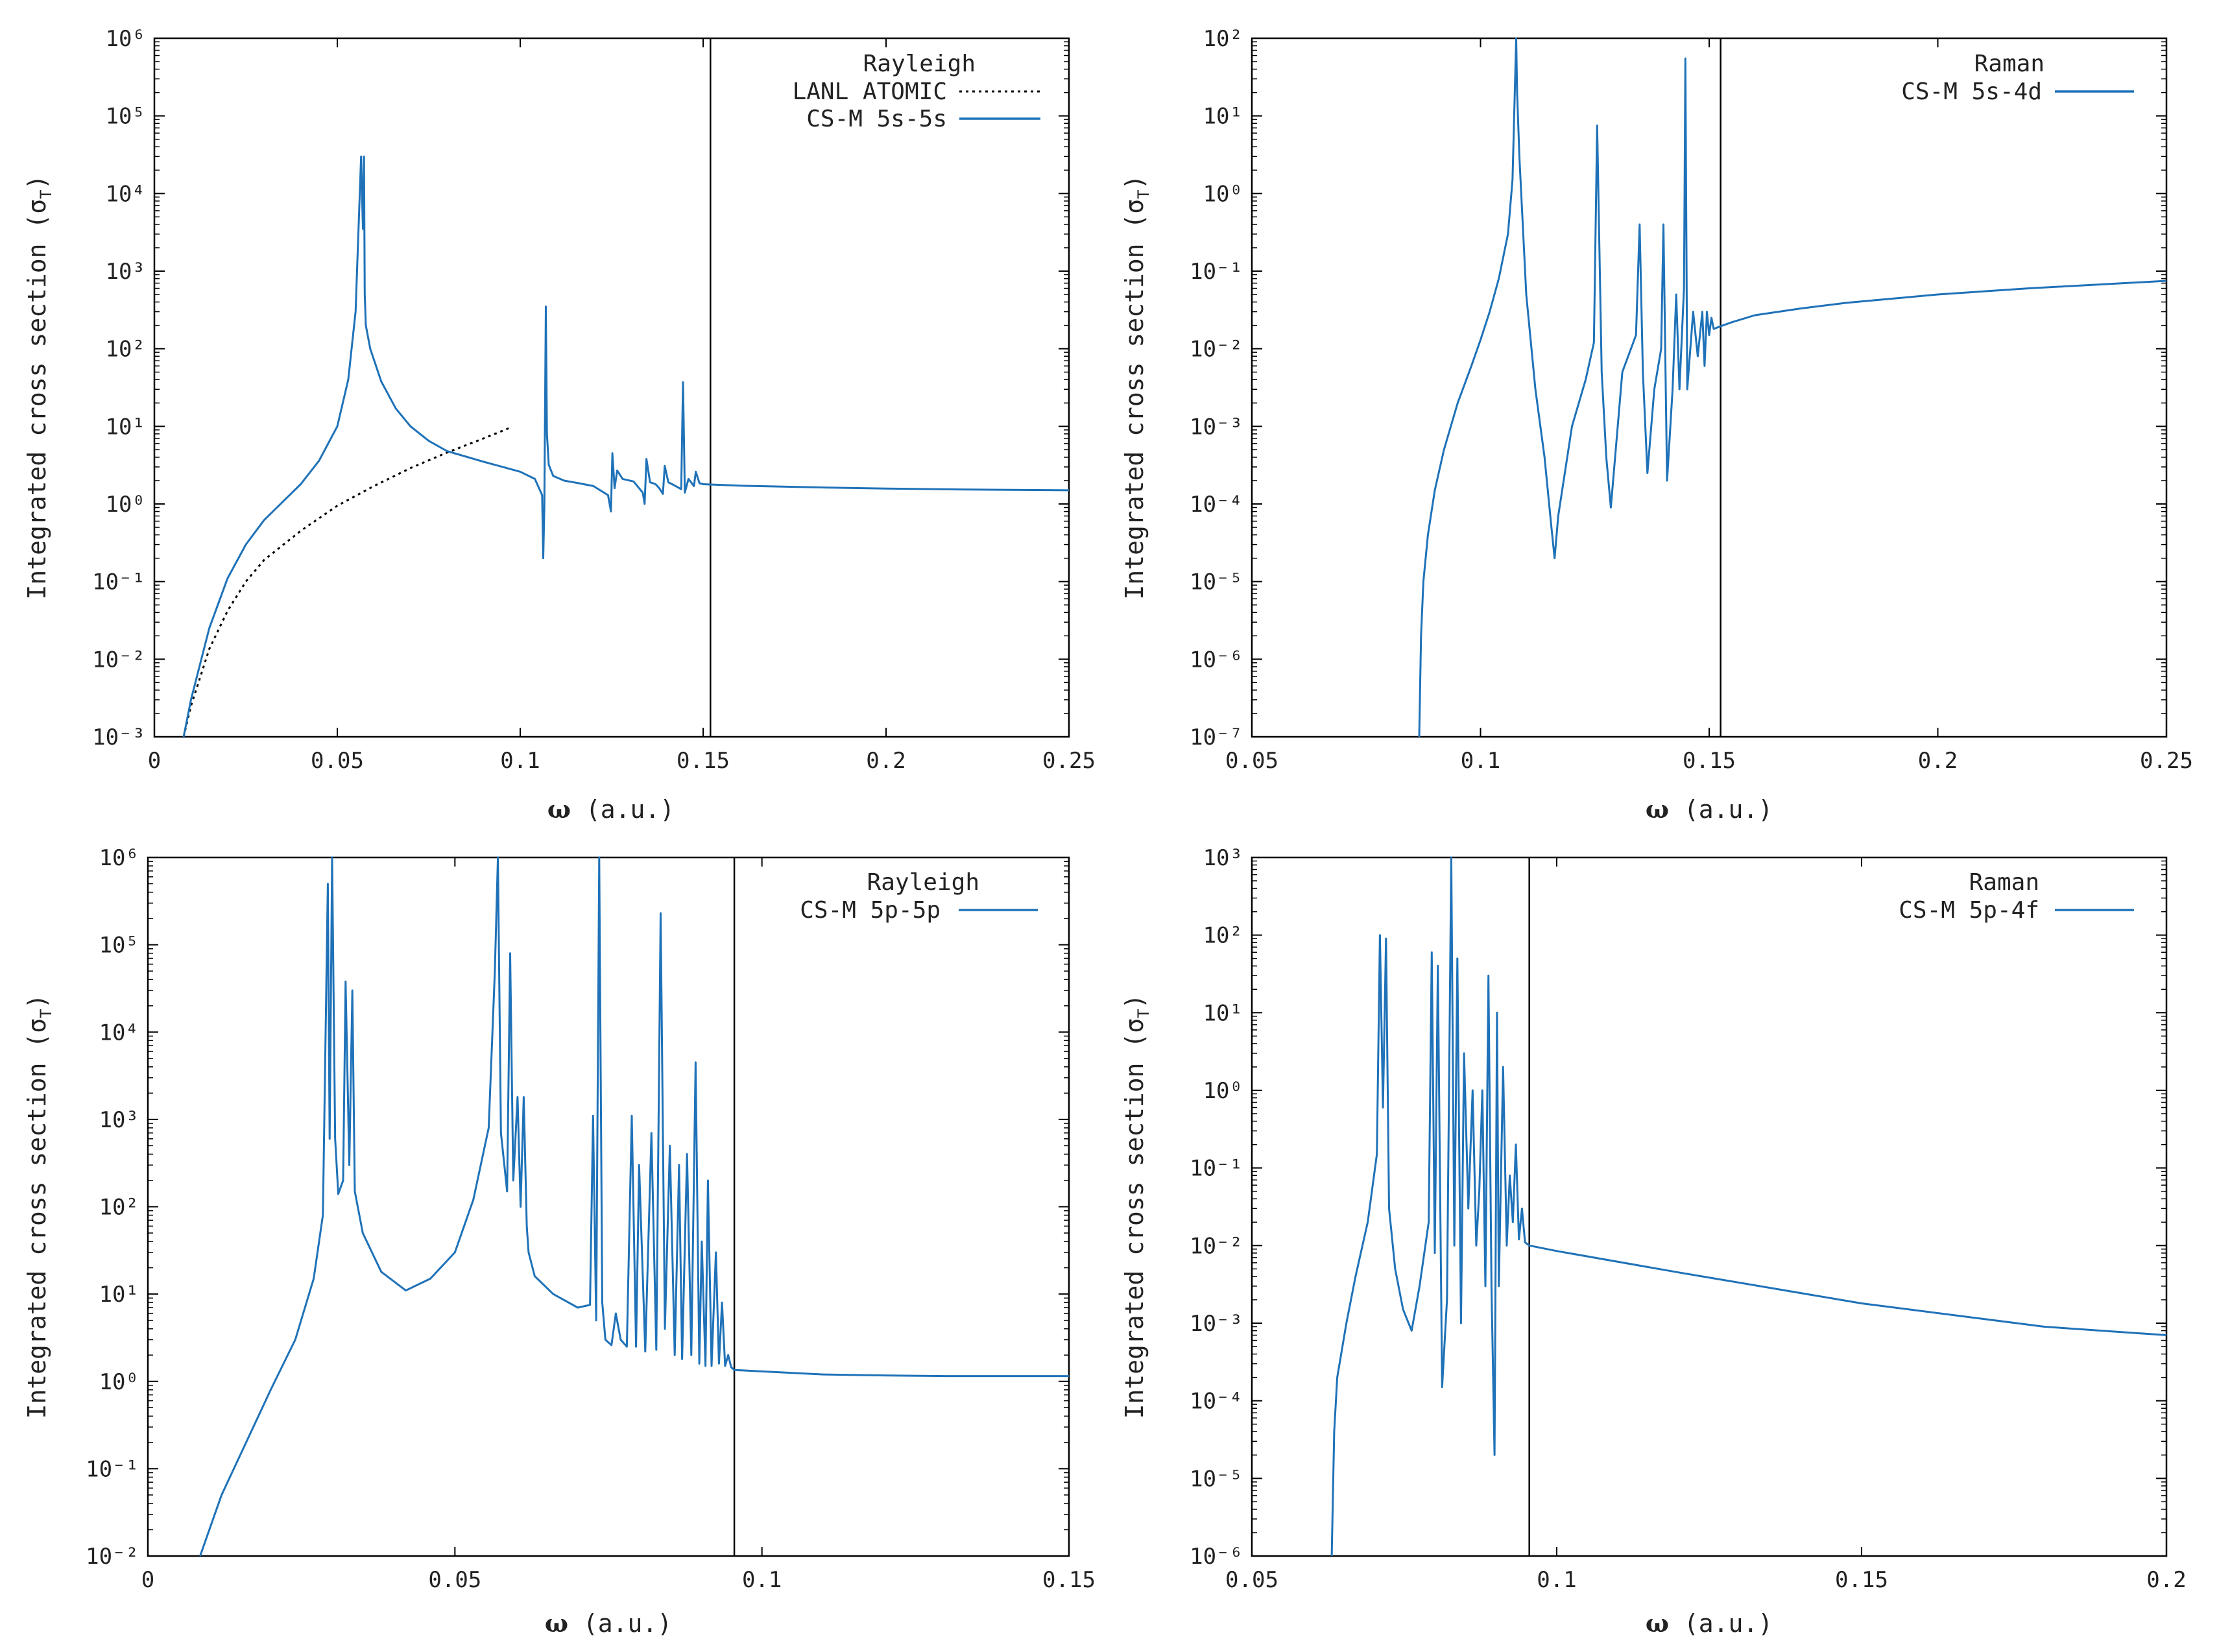 Image resolution: width=2219 pixels, height=1652 pixels. Describe the element at coordinates (1972, 91) in the screenshot. I see `legend-label-csm: CS-M 5s-4d` at that location.